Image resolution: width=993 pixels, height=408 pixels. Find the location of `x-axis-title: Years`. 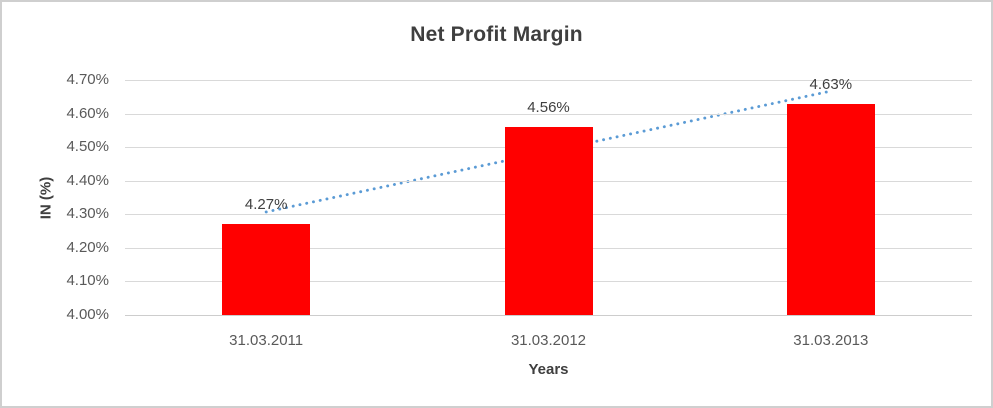

x-axis-title: Years is located at coordinates (548, 369).